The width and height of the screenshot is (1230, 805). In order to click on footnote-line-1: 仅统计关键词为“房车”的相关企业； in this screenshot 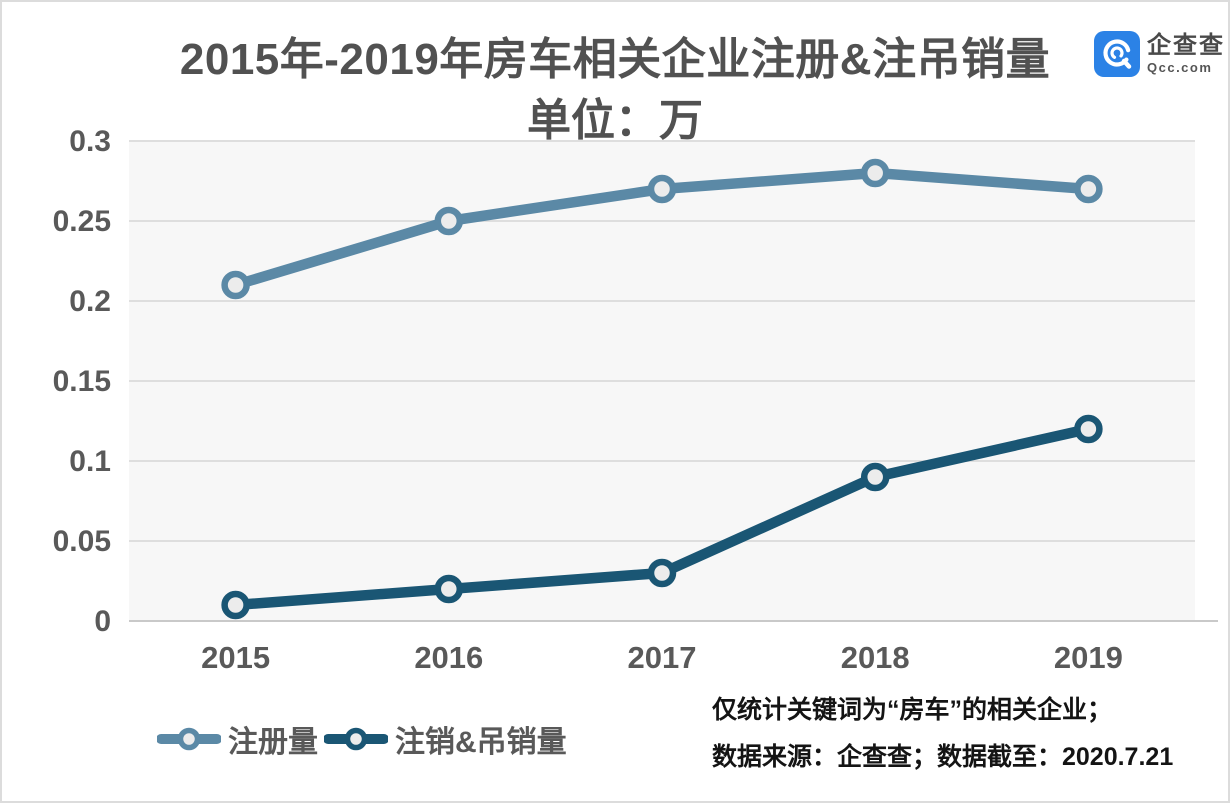, I will do `click(912, 710)`.